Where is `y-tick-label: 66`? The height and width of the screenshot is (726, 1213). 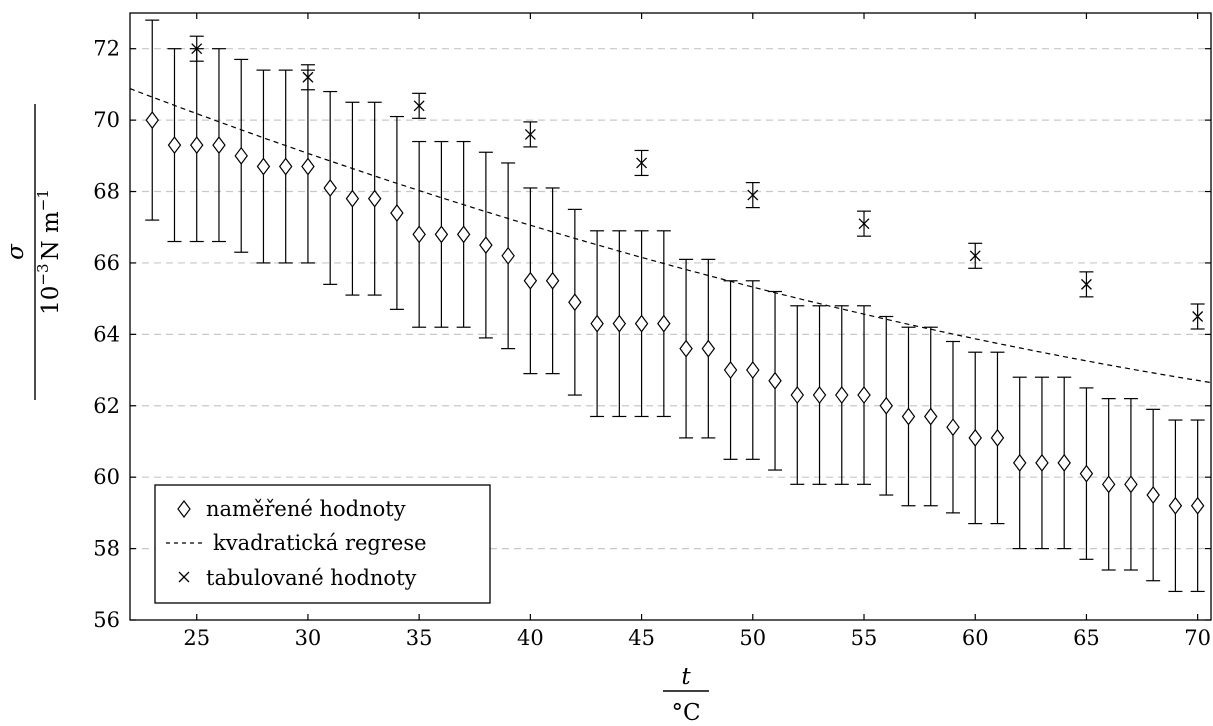
y-tick-label: 66 is located at coordinates (106, 263).